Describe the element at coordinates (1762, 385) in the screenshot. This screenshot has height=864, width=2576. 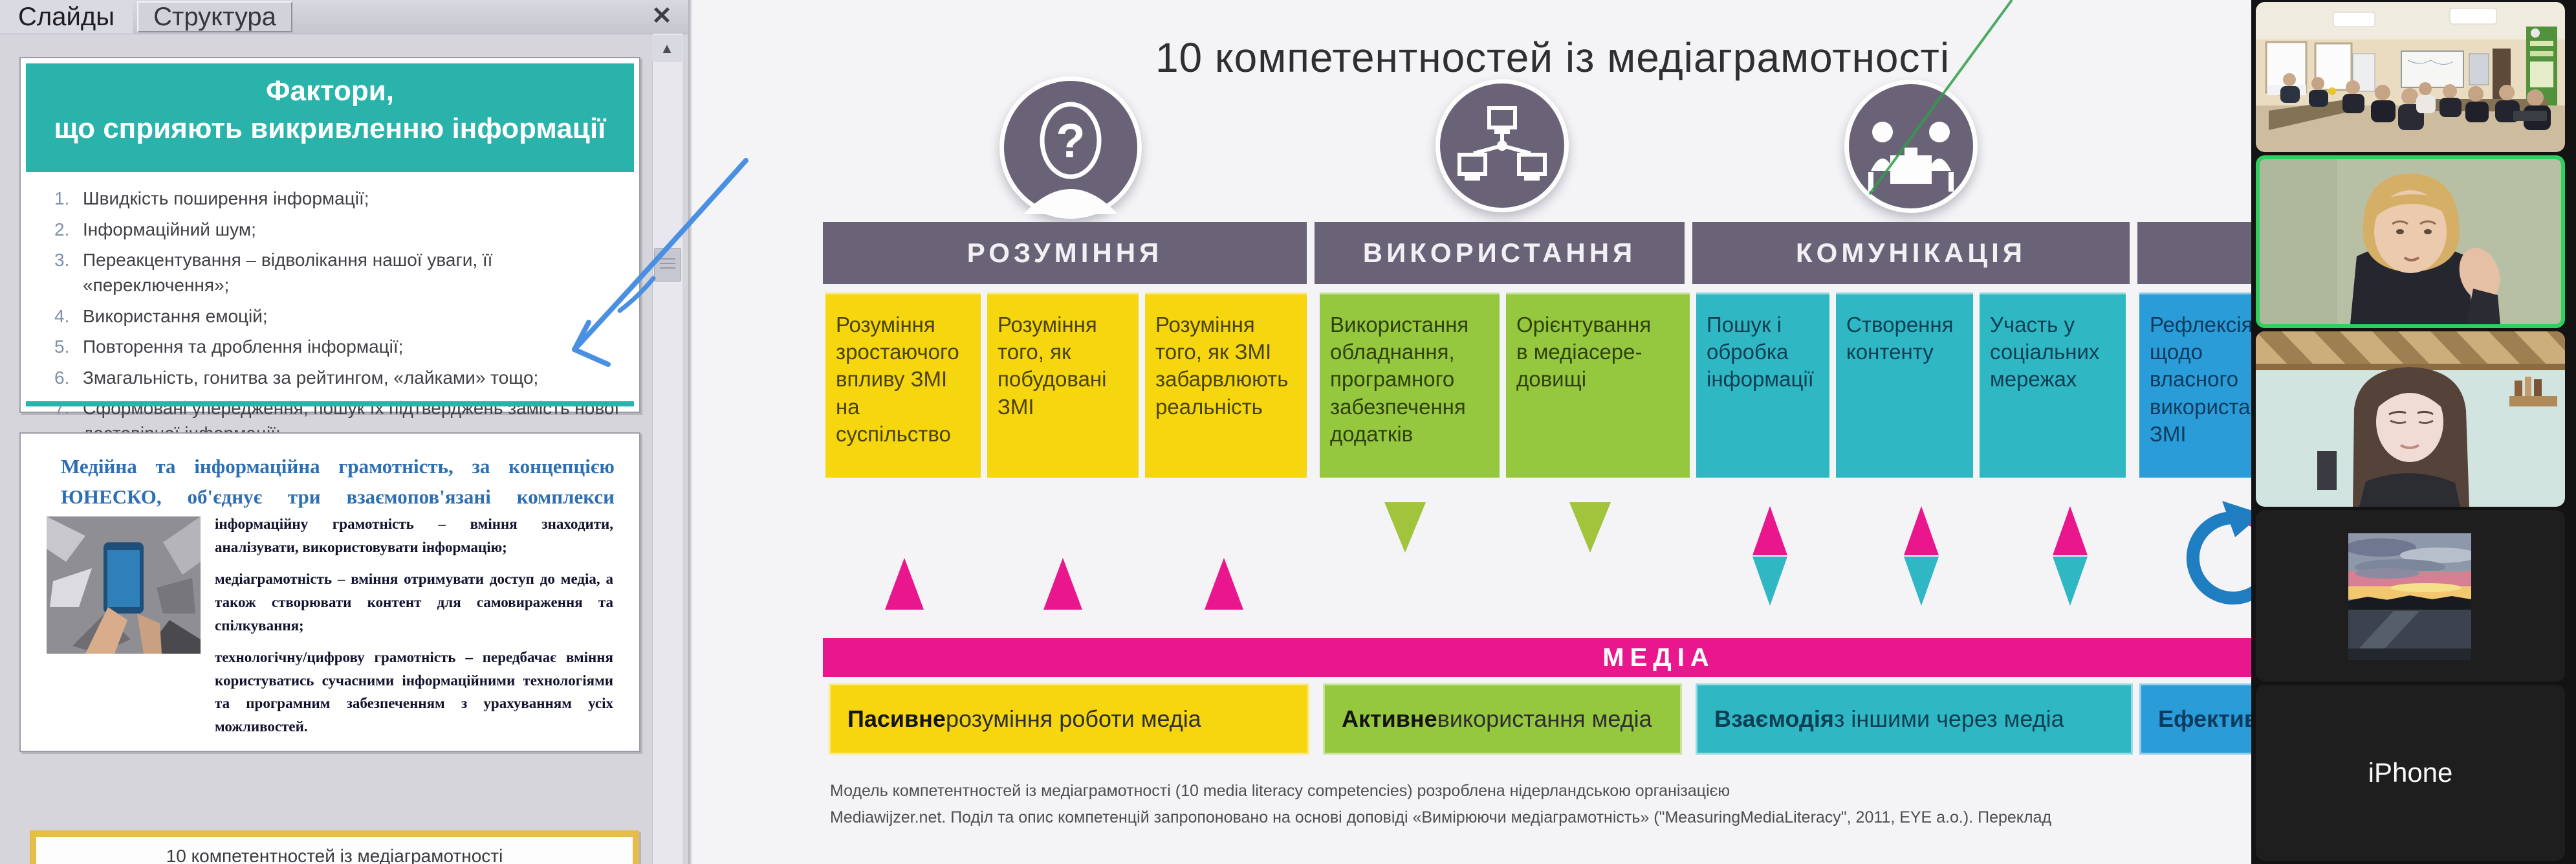
I see `competency-cell: Пошук і обробка інформації` at that location.